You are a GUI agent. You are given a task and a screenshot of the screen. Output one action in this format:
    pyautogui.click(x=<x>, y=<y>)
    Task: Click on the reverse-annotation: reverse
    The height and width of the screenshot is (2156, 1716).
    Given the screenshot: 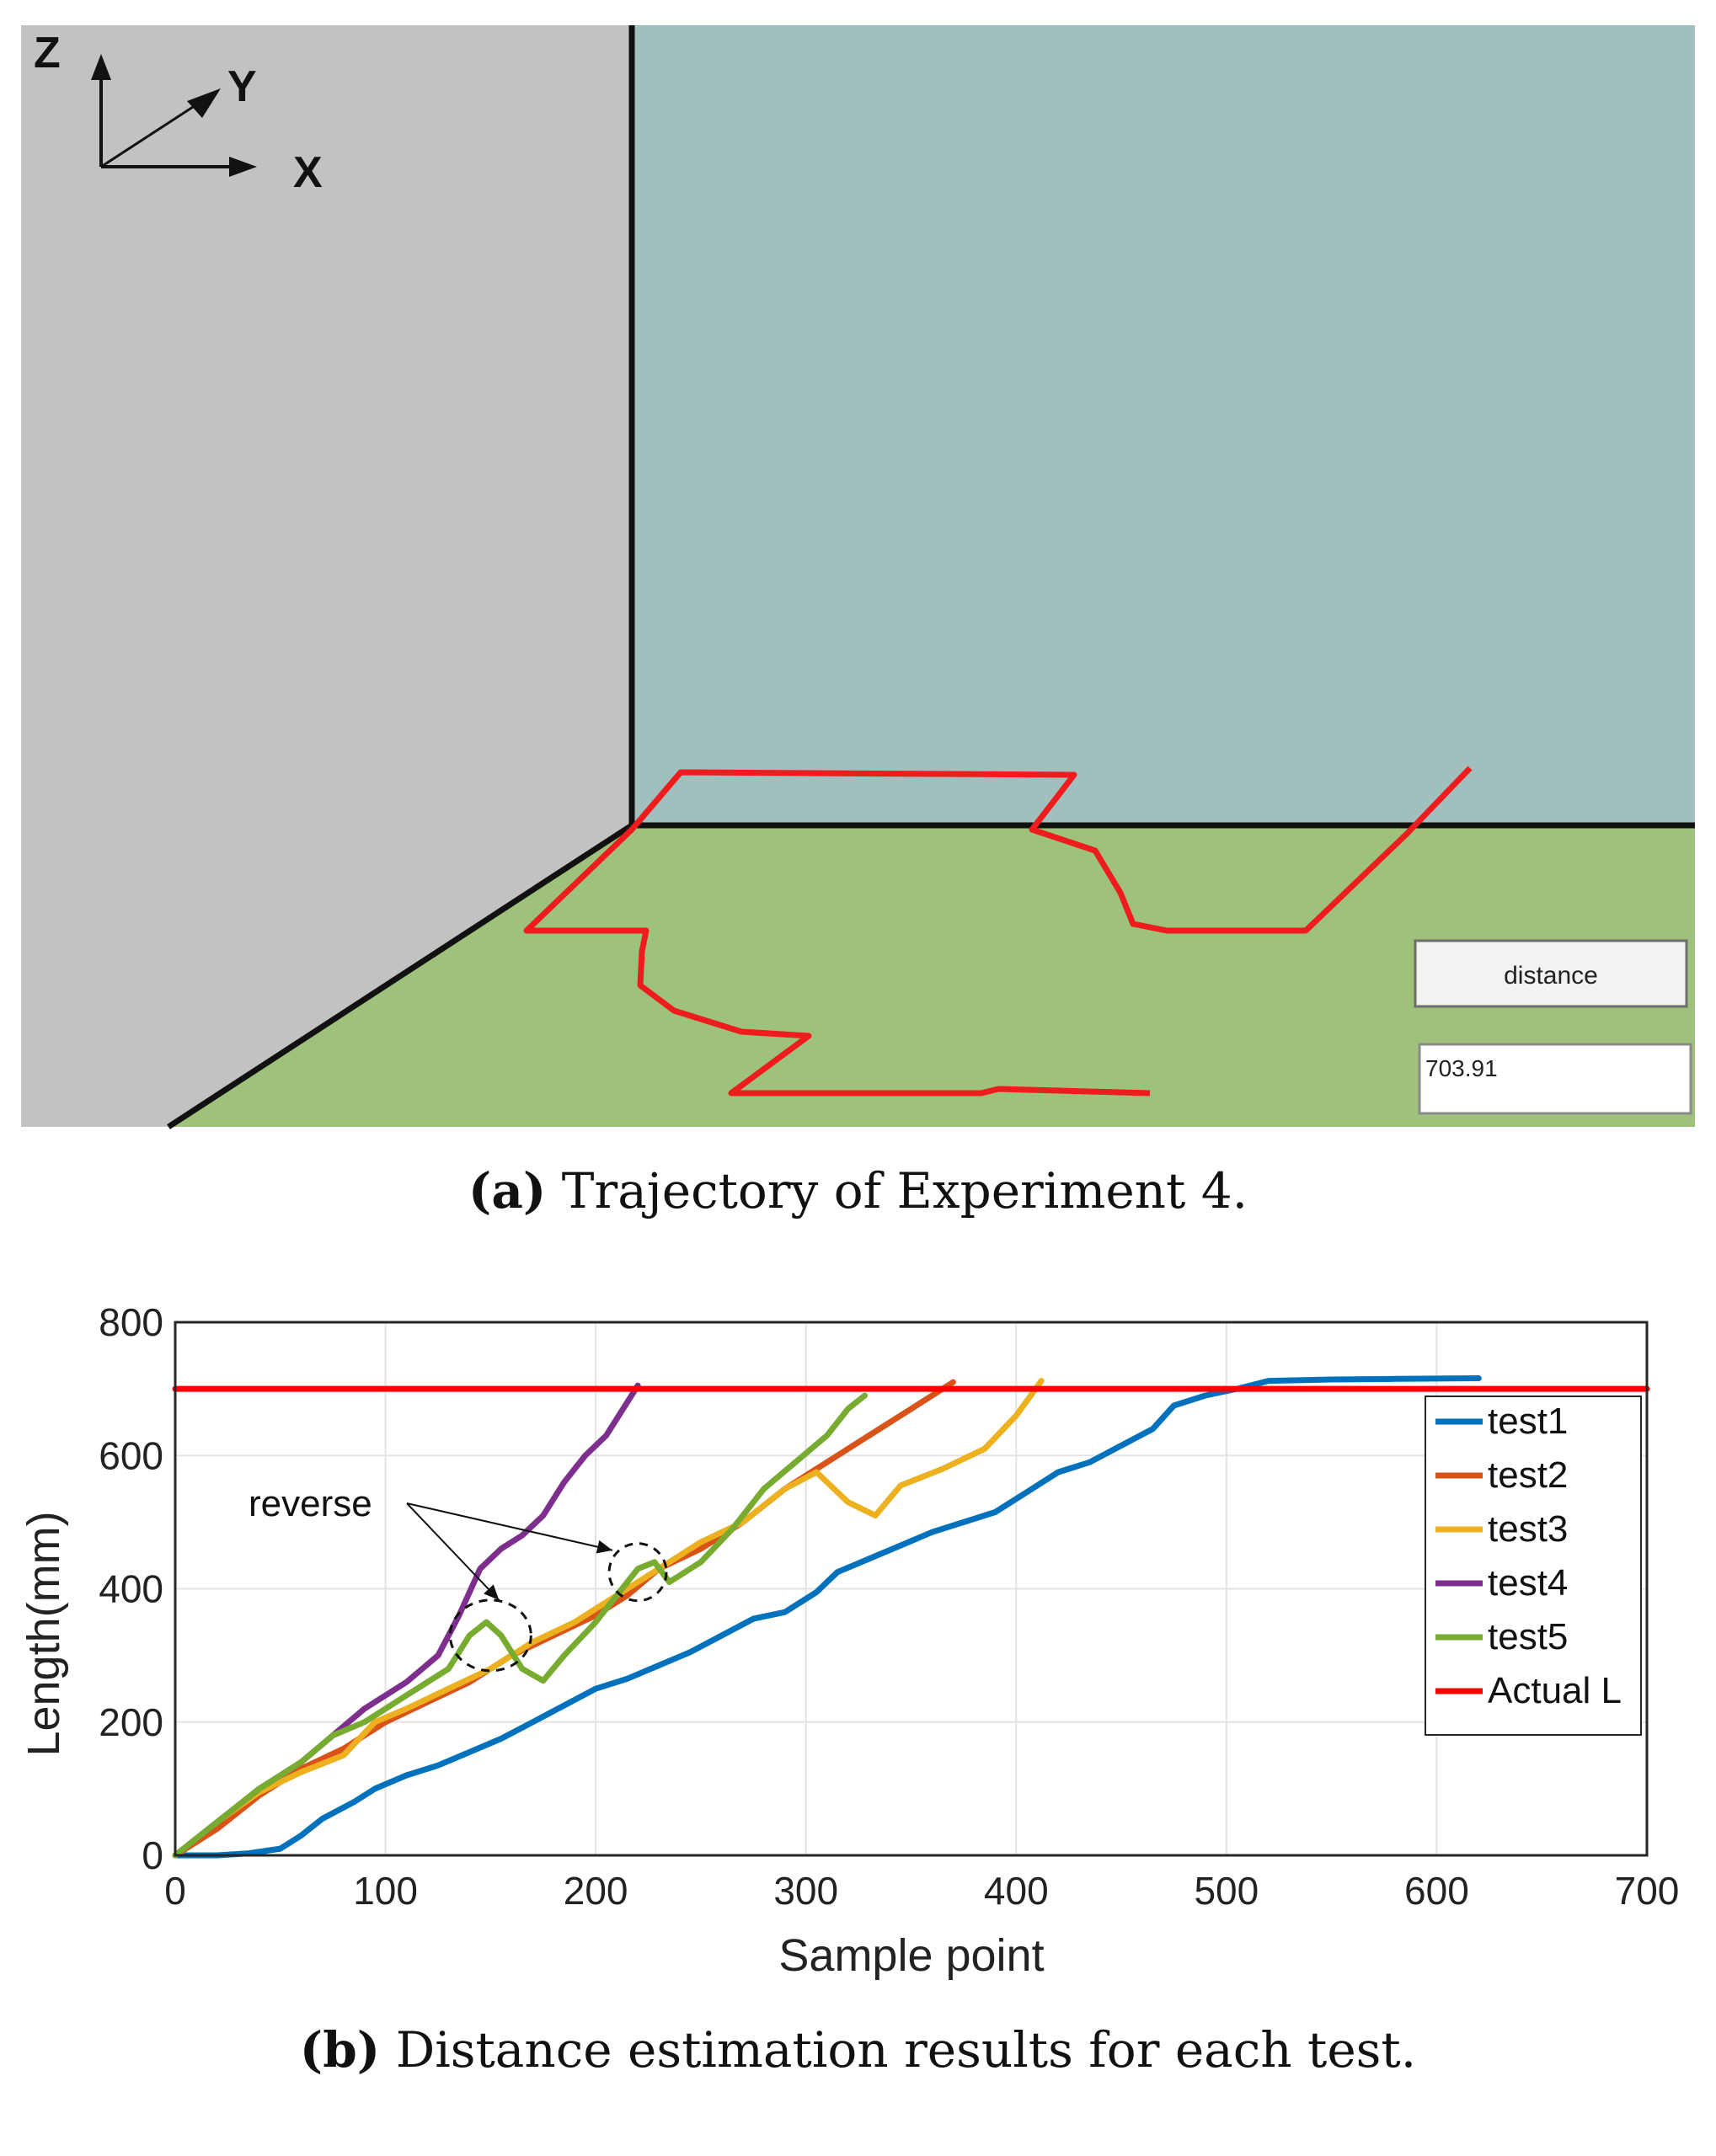 What is the action you would take?
    pyautogui.click(x=310, y=1503)
    